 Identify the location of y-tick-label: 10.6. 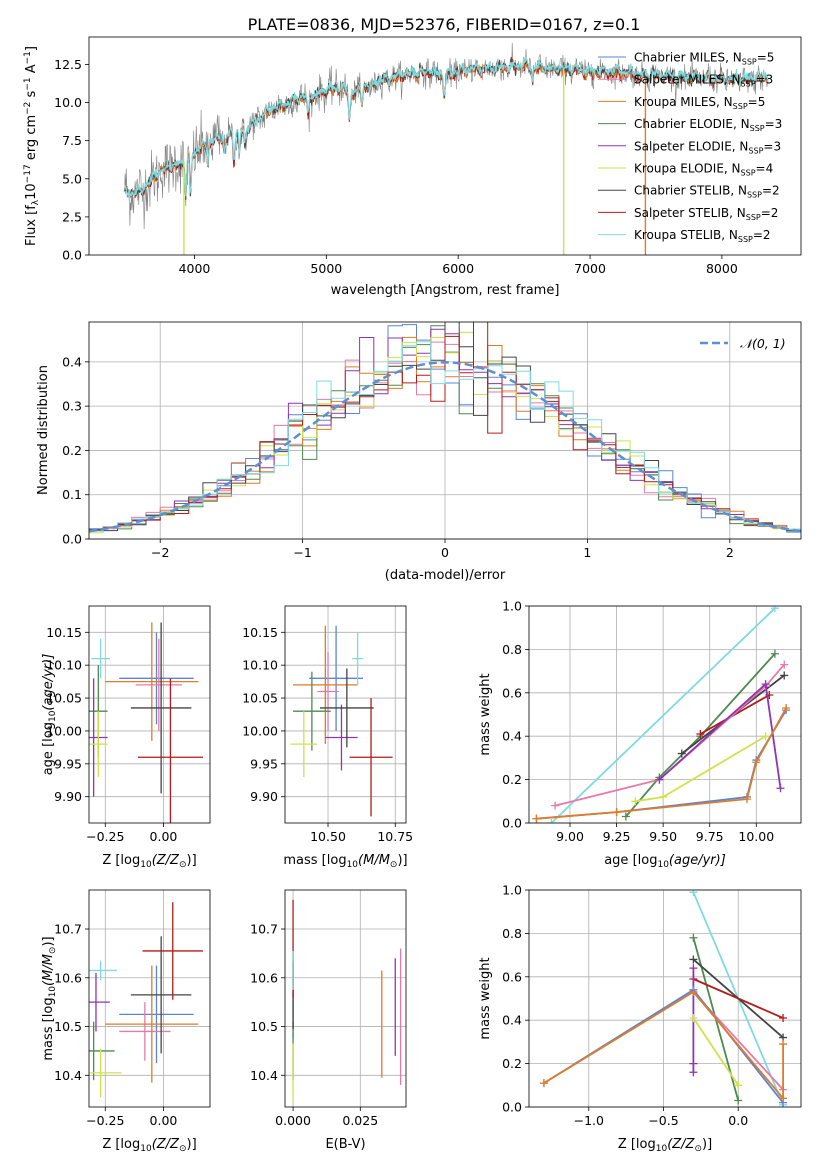
(68, 977).